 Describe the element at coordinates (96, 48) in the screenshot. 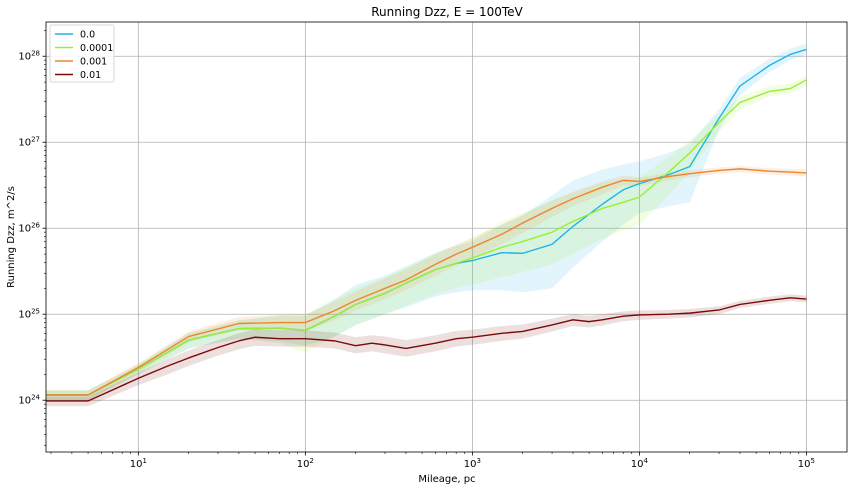

I see `legend-label: 0.0001` at that location.